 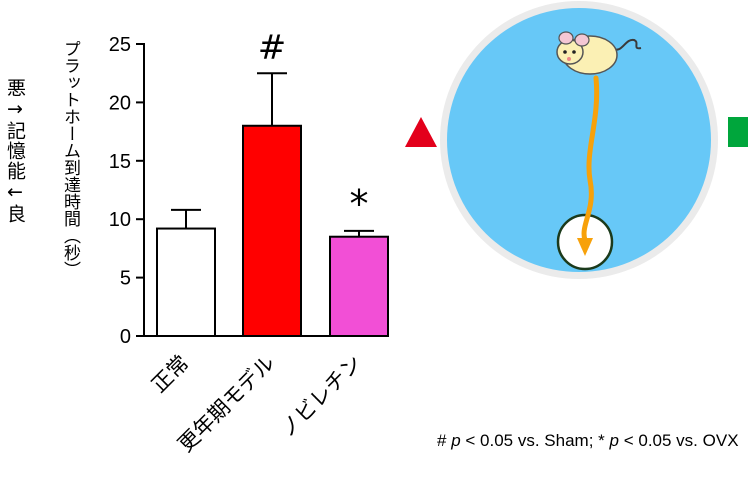 What do you see at coordinates (120, 45) in the screenshot?
I see `y-tick-label: 25` at bounding box center [120, 45].